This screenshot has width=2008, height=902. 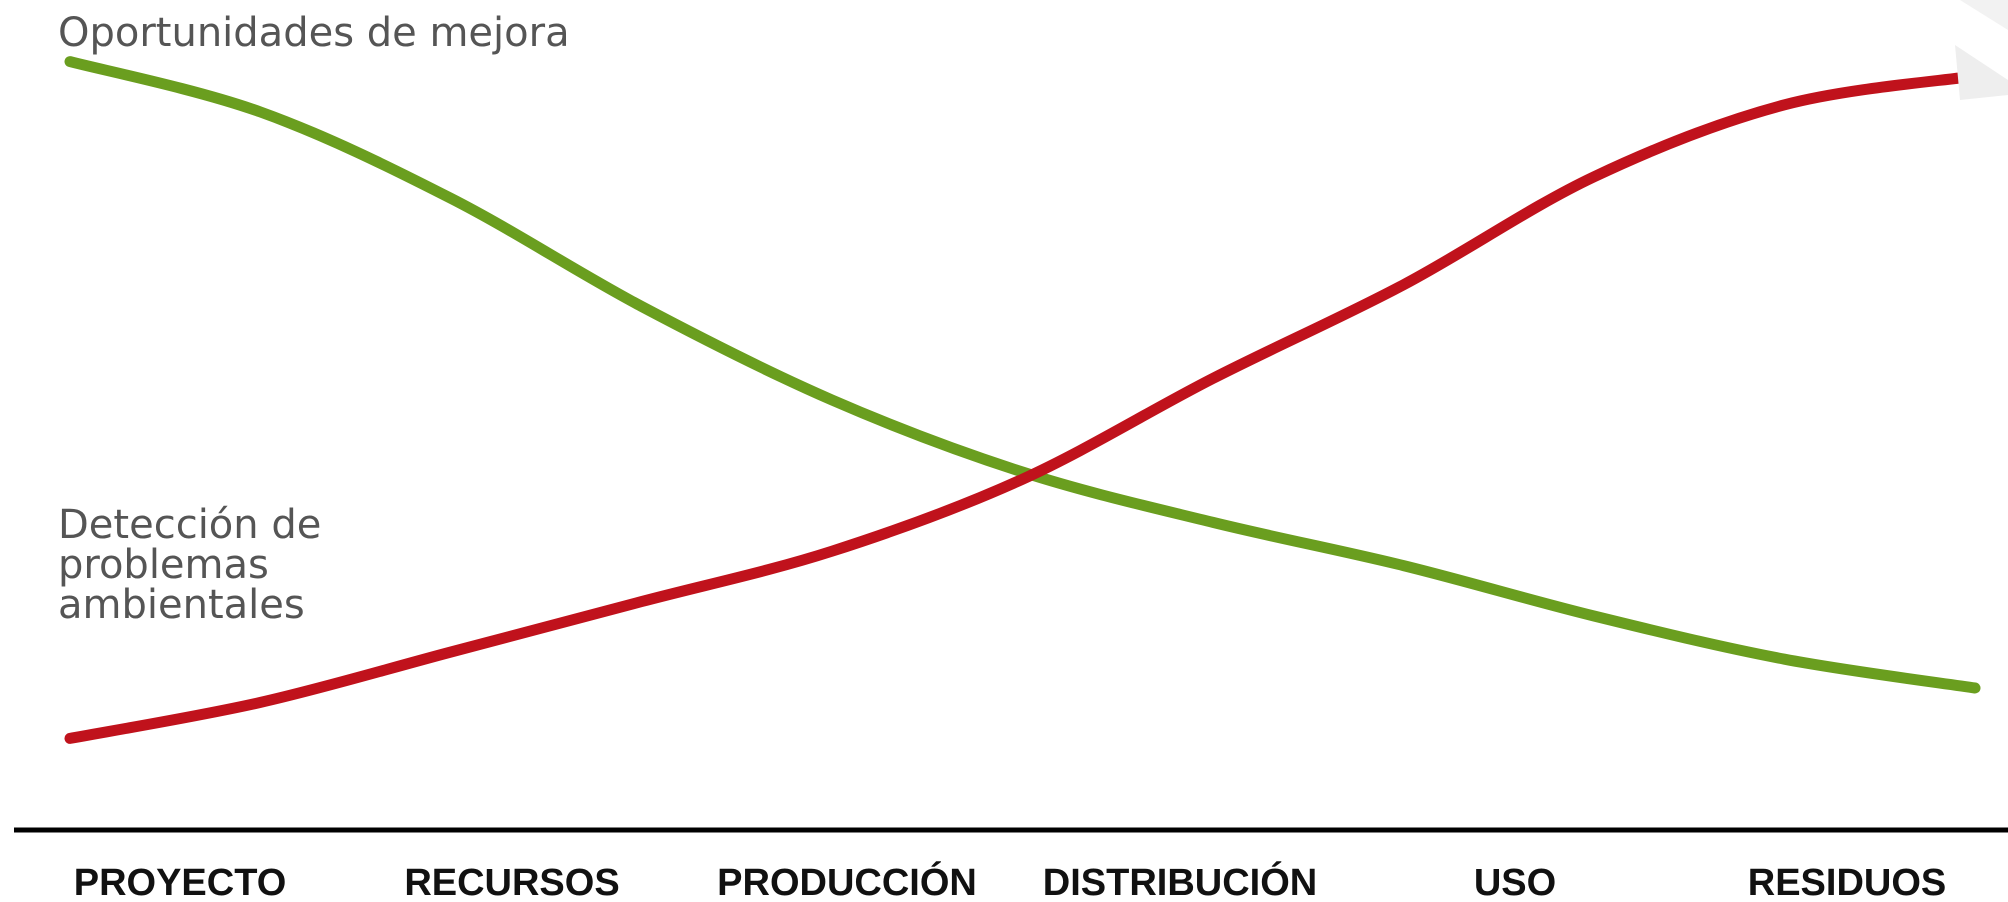 What do you see at coordinates (511, 882) in the screenshot?
I see `category-label: RECURSOS` at bounding box center [511, 882].